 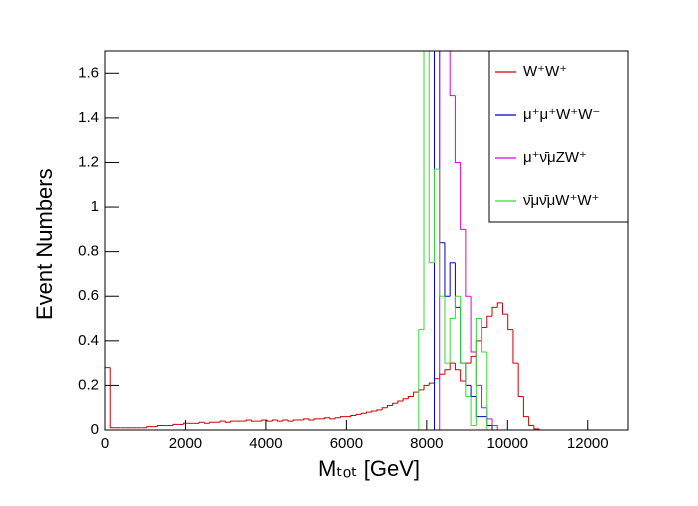 What do you see at coordinates (561, 200) in the screenshot?
I see `legend-label: ν̄μν̄μW⁺W⁺` at bounding box center [561, 200].